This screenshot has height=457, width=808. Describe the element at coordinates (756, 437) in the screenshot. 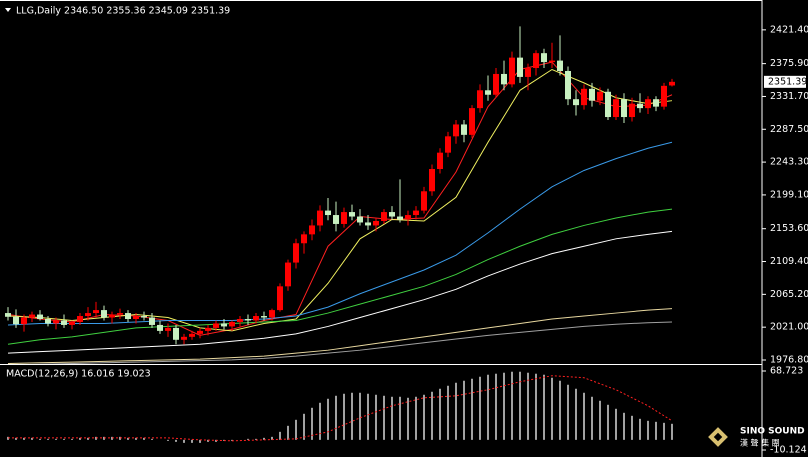

I see `logo: SINO SOUND 漢 聲 集 團` at that location.